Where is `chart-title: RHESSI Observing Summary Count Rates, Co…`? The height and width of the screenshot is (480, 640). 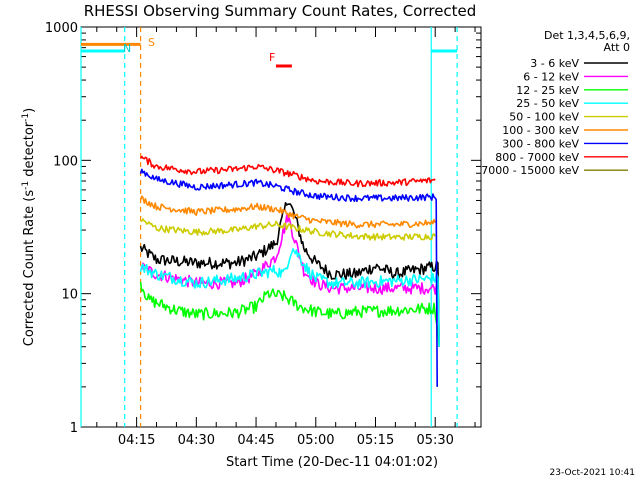
chart-title: RHESSI Observing Summary Count Rates, Co… is located at coordinates (280, 11).